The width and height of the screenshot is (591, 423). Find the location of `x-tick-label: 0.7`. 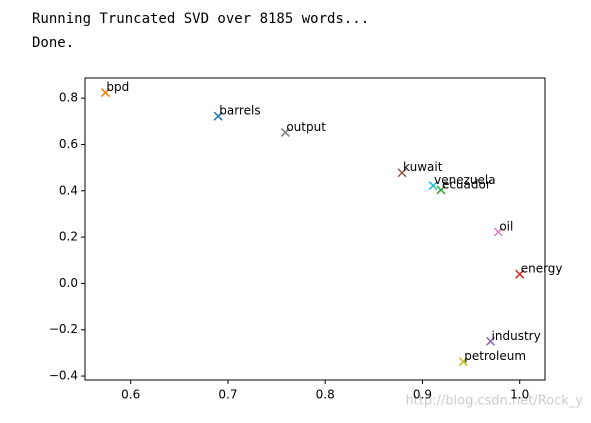

x-tick-label: 0.7 is located at coordinates (227, 395).